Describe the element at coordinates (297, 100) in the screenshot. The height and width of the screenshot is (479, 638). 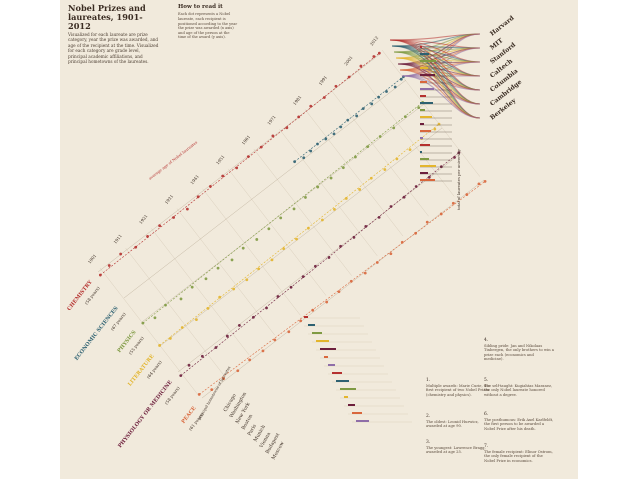
I see `year-tick-label: 1981` at that location.